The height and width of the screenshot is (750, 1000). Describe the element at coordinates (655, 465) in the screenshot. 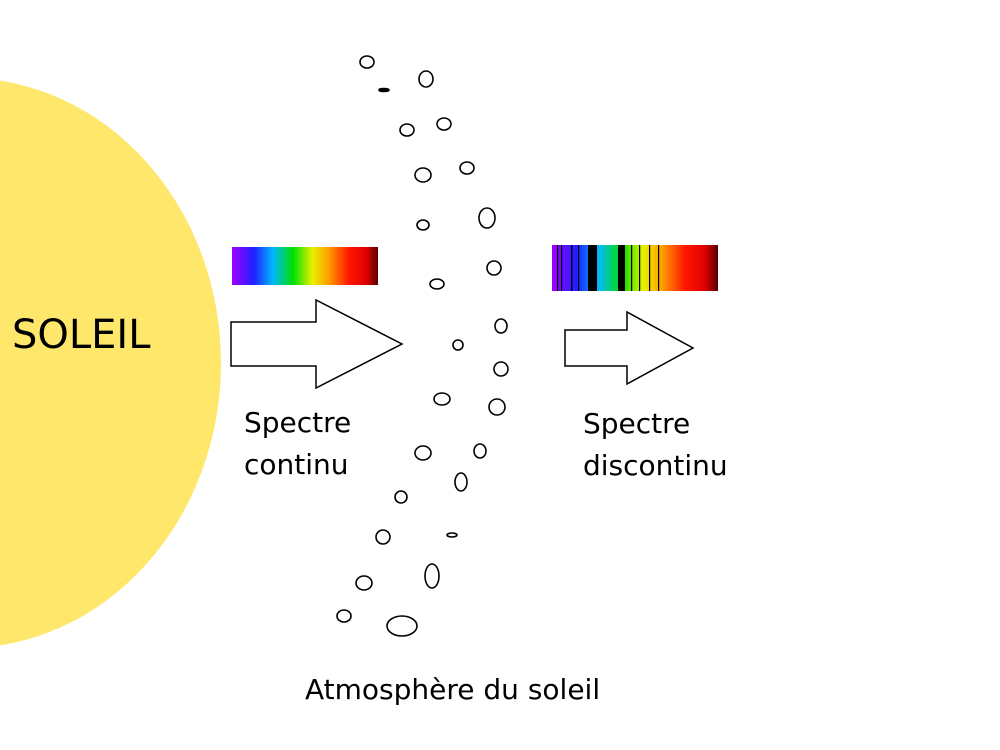

I see `discontinuous-spectrum-label-line2: discontinu` at that location.